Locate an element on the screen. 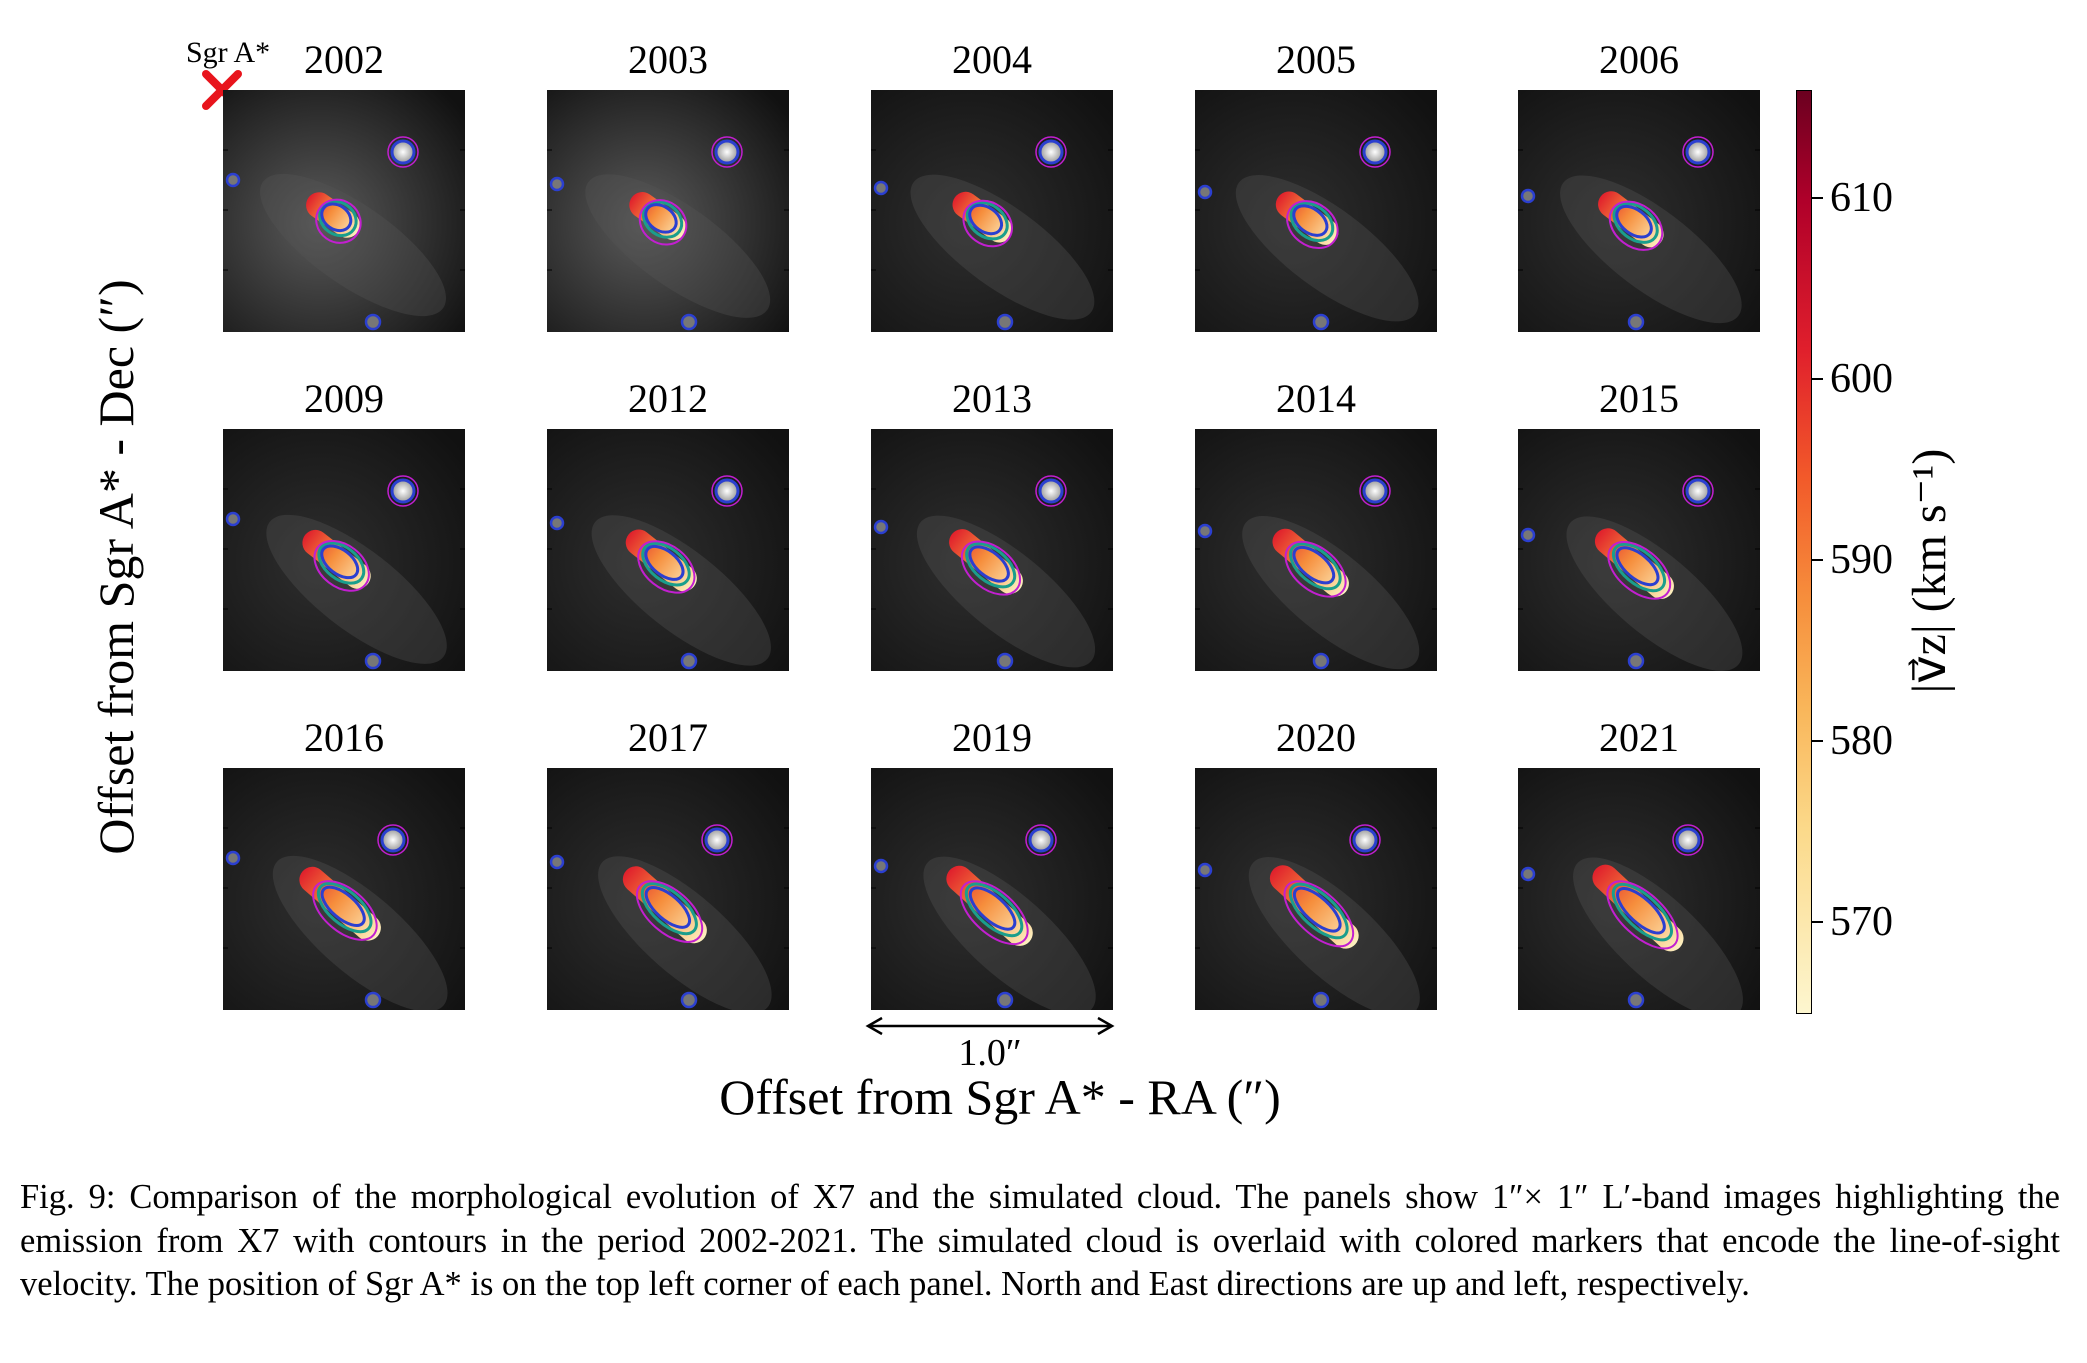 The width and height of the screenshot is (2087, 1363). scale-bar-arrow is located at coordinates (990, 1028).